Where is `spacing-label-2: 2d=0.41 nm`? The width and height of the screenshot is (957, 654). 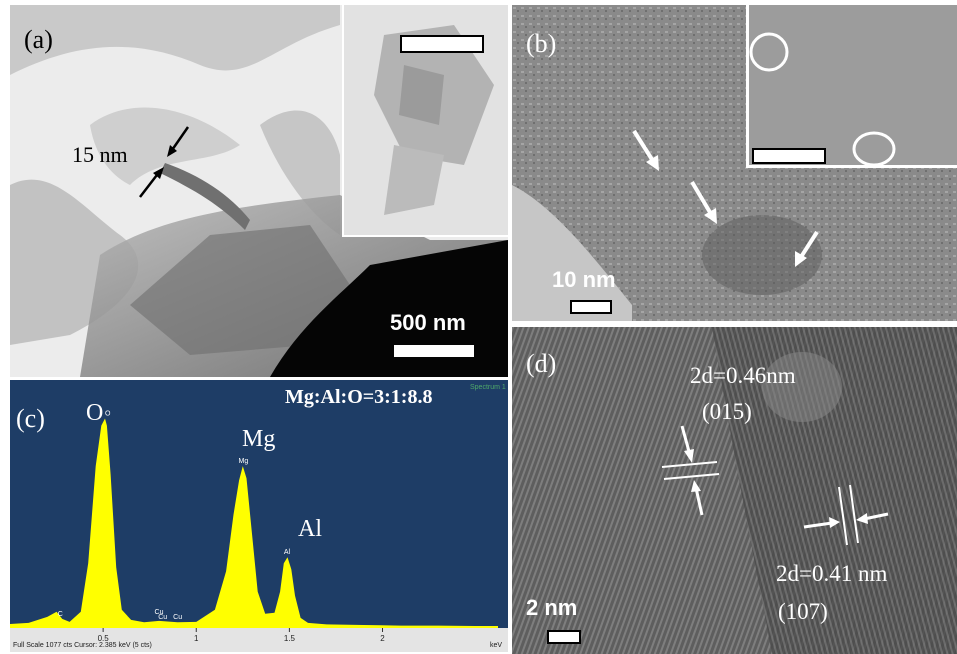
spacing-label-2: 2d=0.41 nm is located at coordinates (832, 573).